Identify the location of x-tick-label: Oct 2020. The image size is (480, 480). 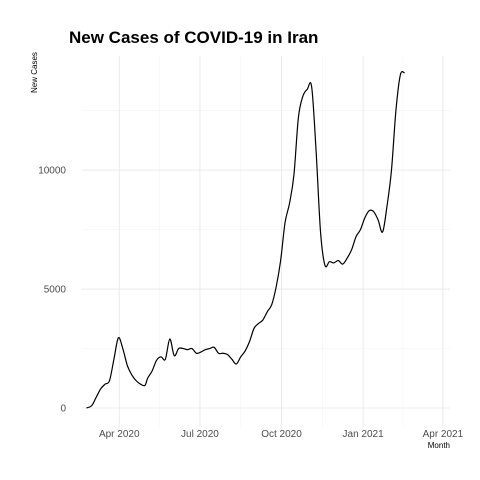
(281, 434).